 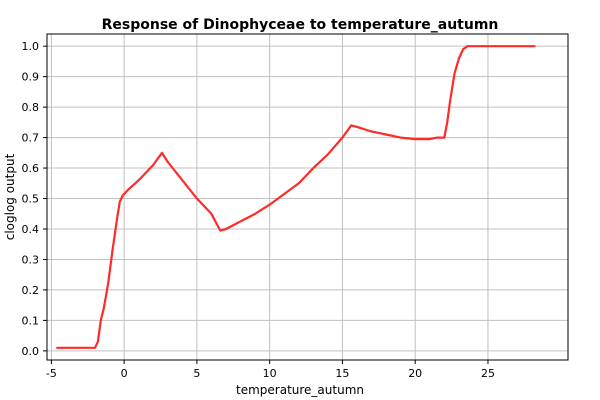 What do you see at coordinates (31, 107) in the screenshot?
I see `y-tick-label: 0.8` at bounding box center [31, 107].